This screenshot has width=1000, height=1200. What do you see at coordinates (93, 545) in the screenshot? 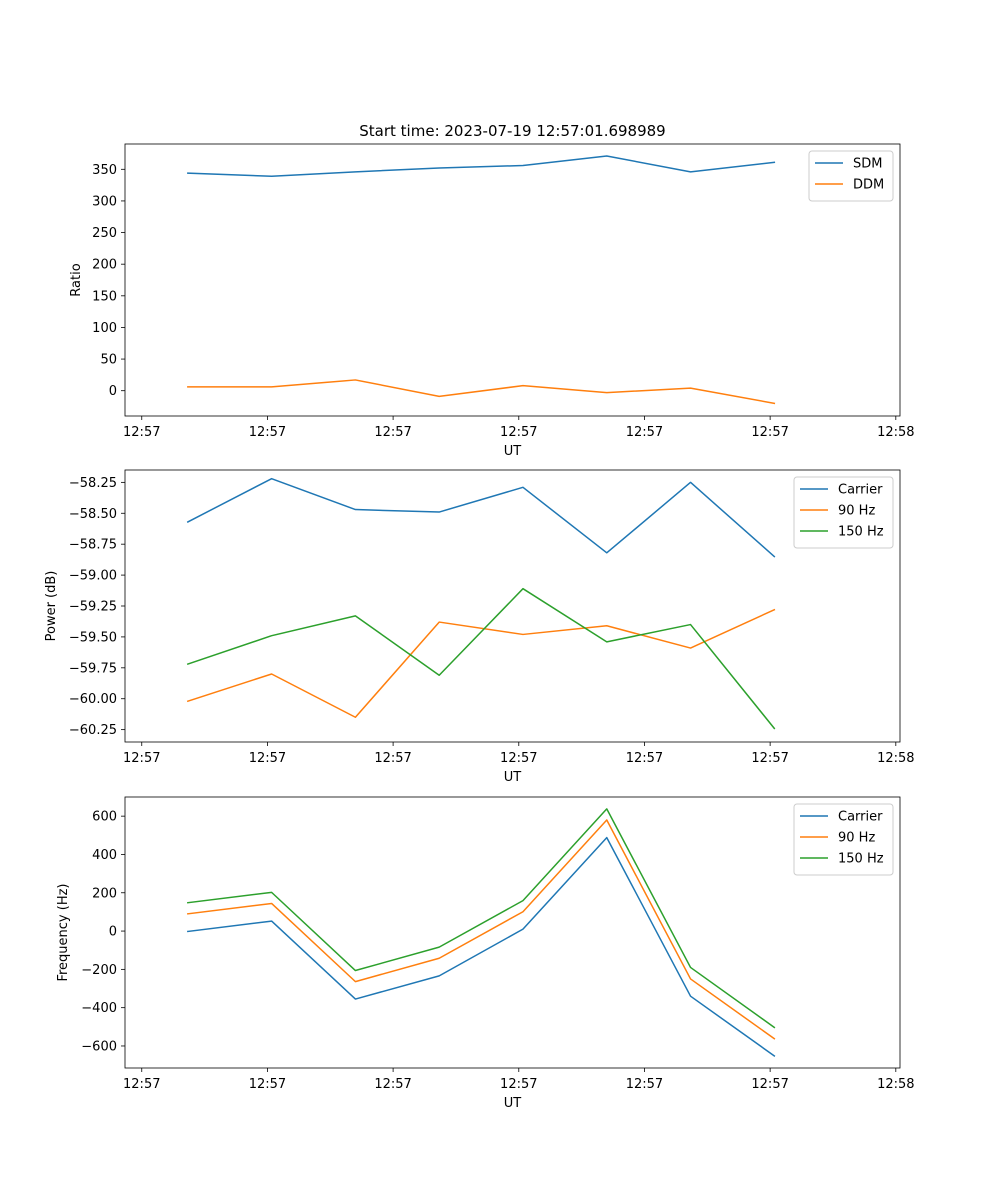
I see `y-tick-label: −58.75` at bounding box center [93, 545].